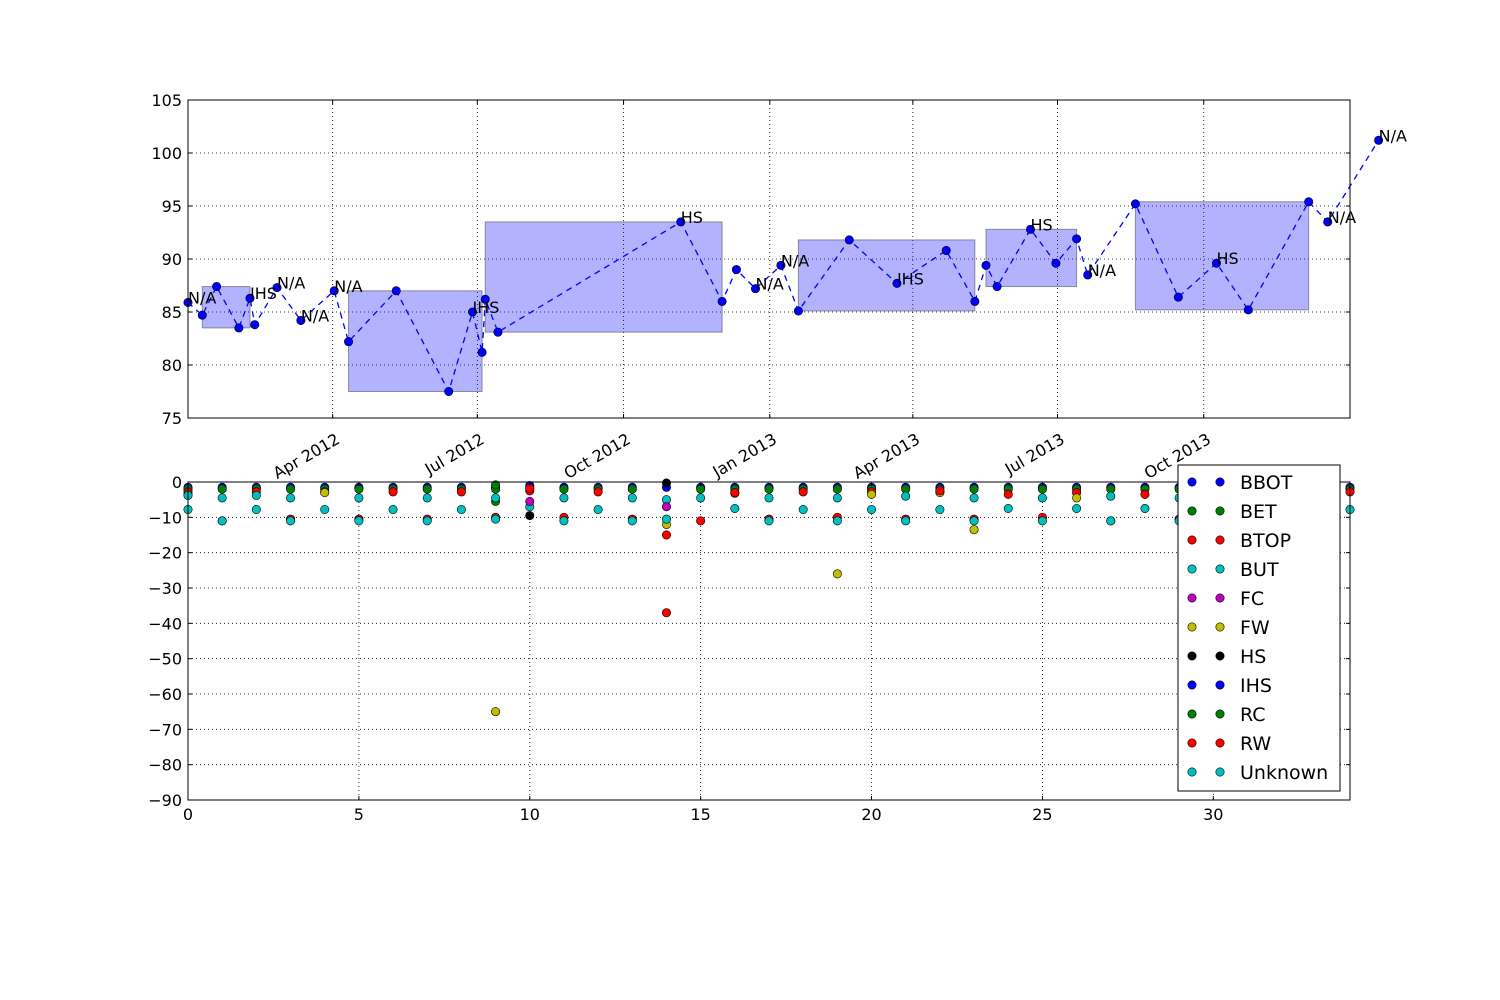 The image size is (1500, 1000). Describe the element at coordinates (166, 100) in the screenshot. I see `price-y-tick-label: 105` at that location.